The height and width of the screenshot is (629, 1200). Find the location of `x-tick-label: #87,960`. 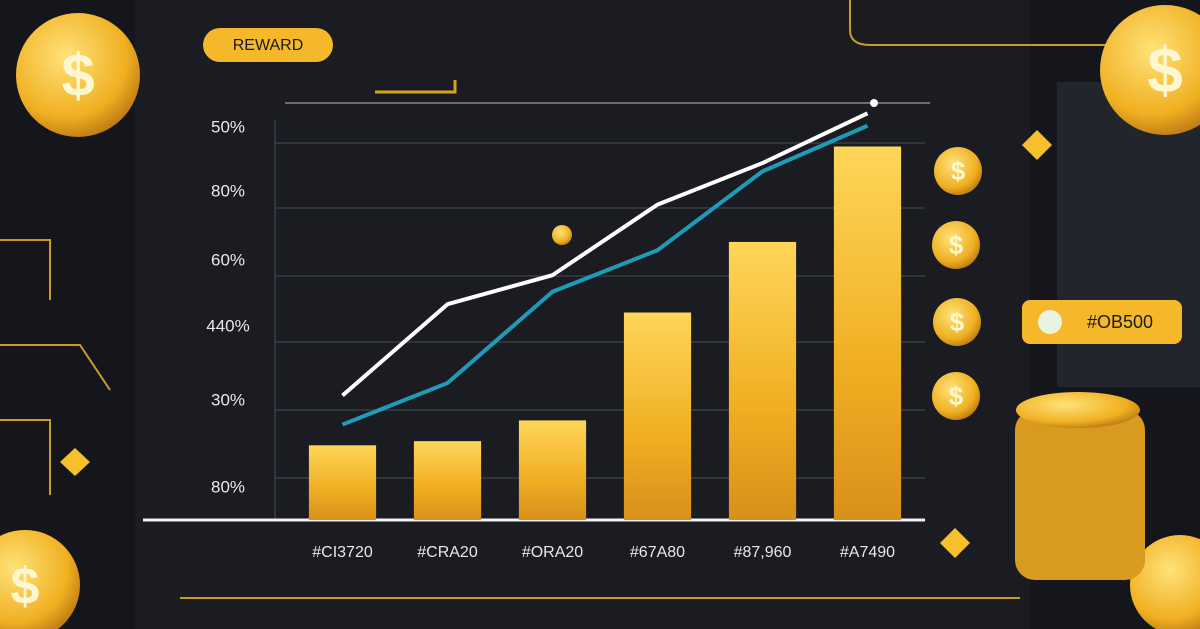

x-tick-label: #87,960 is located at coordinates (763, 552).